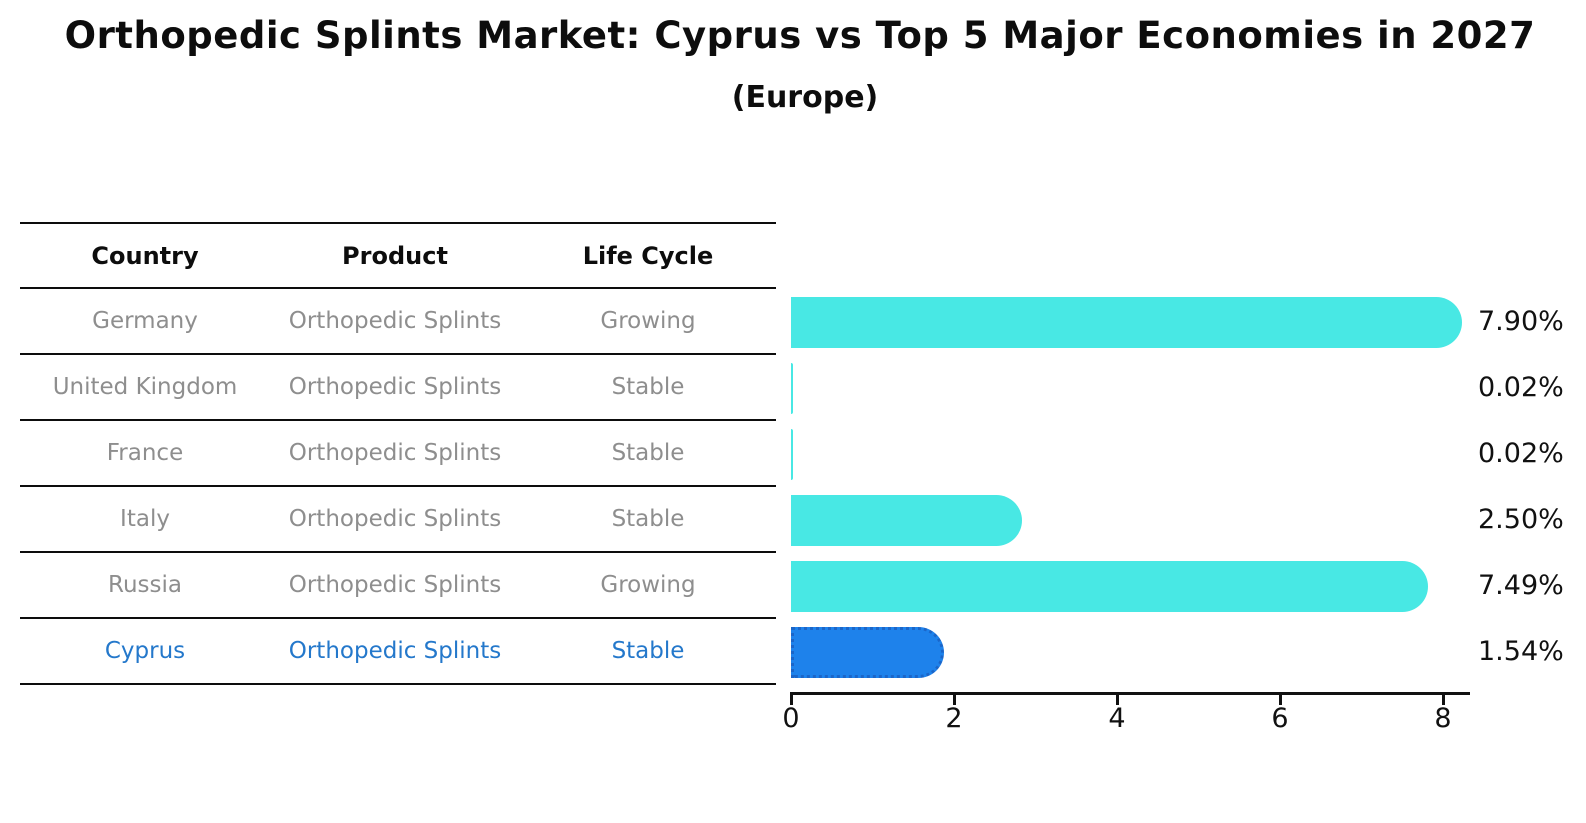  What do you see at coordinates (792, 454) in the screenshot?
I see `bar-france` at bounding box center [792, 454].